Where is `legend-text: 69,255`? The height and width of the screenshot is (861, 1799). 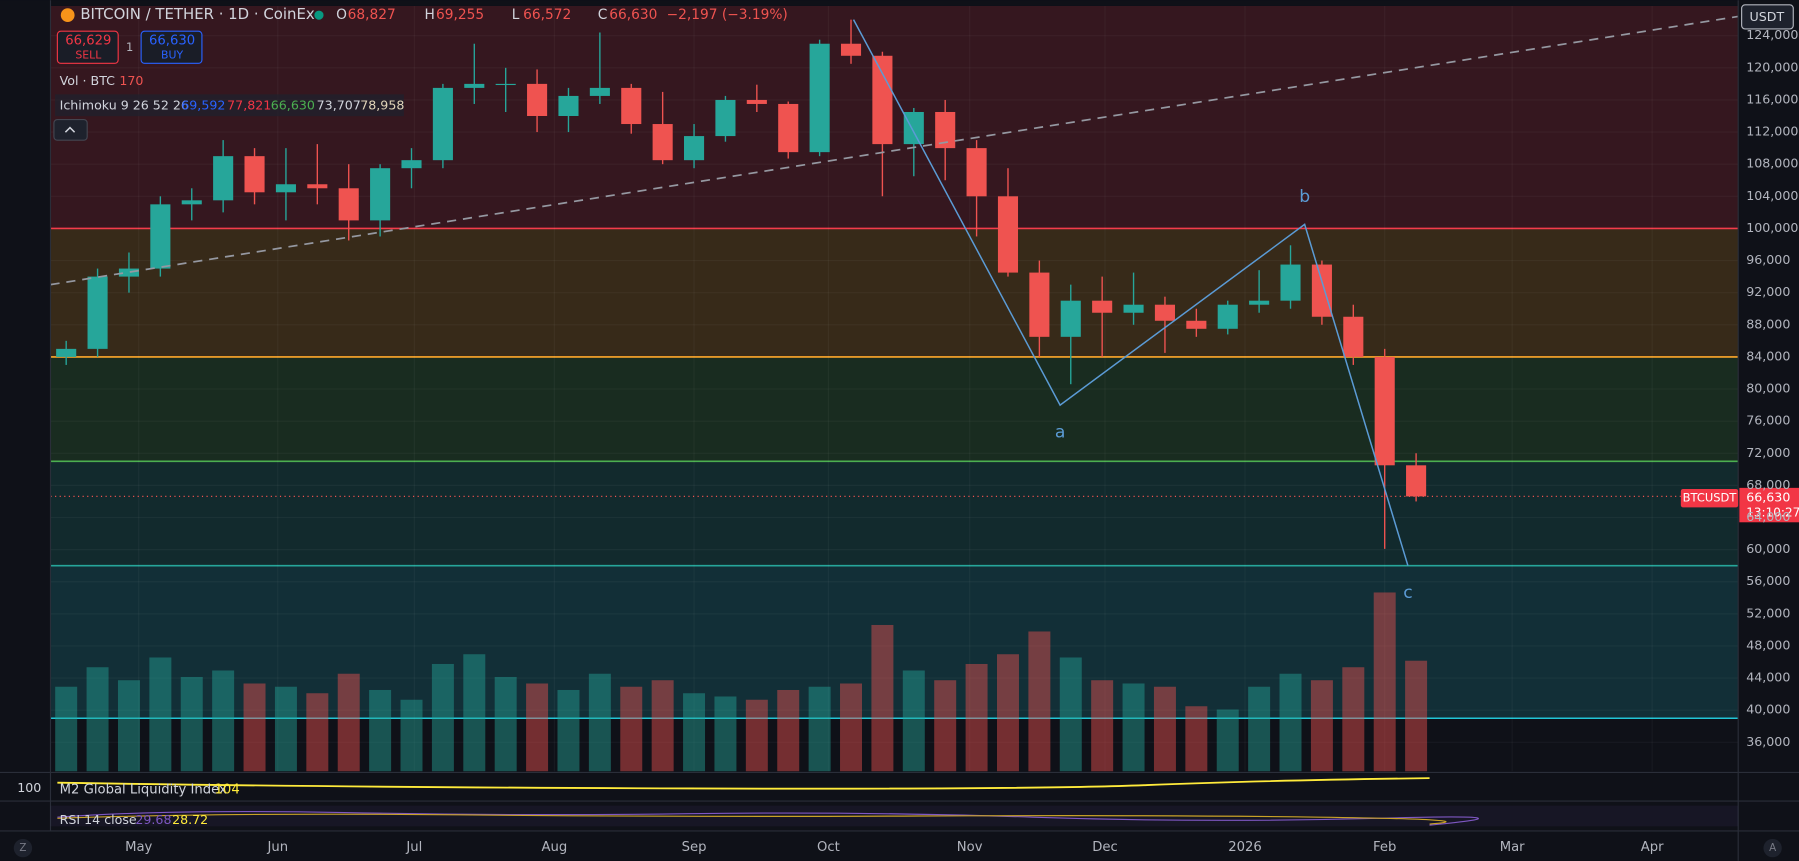 legend-text: 69,255 is located at coordinates (460, 15).